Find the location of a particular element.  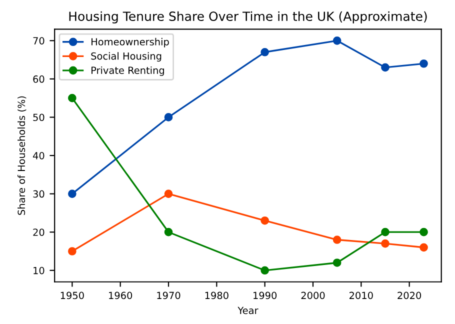

legend-label: Private Renting is located at coordinates (128, 71).